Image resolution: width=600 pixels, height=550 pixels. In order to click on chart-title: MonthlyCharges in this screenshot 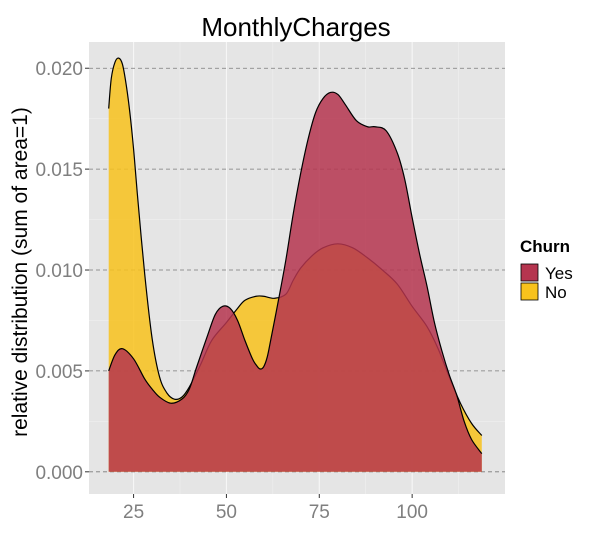, I will do `click(295, 27)`.